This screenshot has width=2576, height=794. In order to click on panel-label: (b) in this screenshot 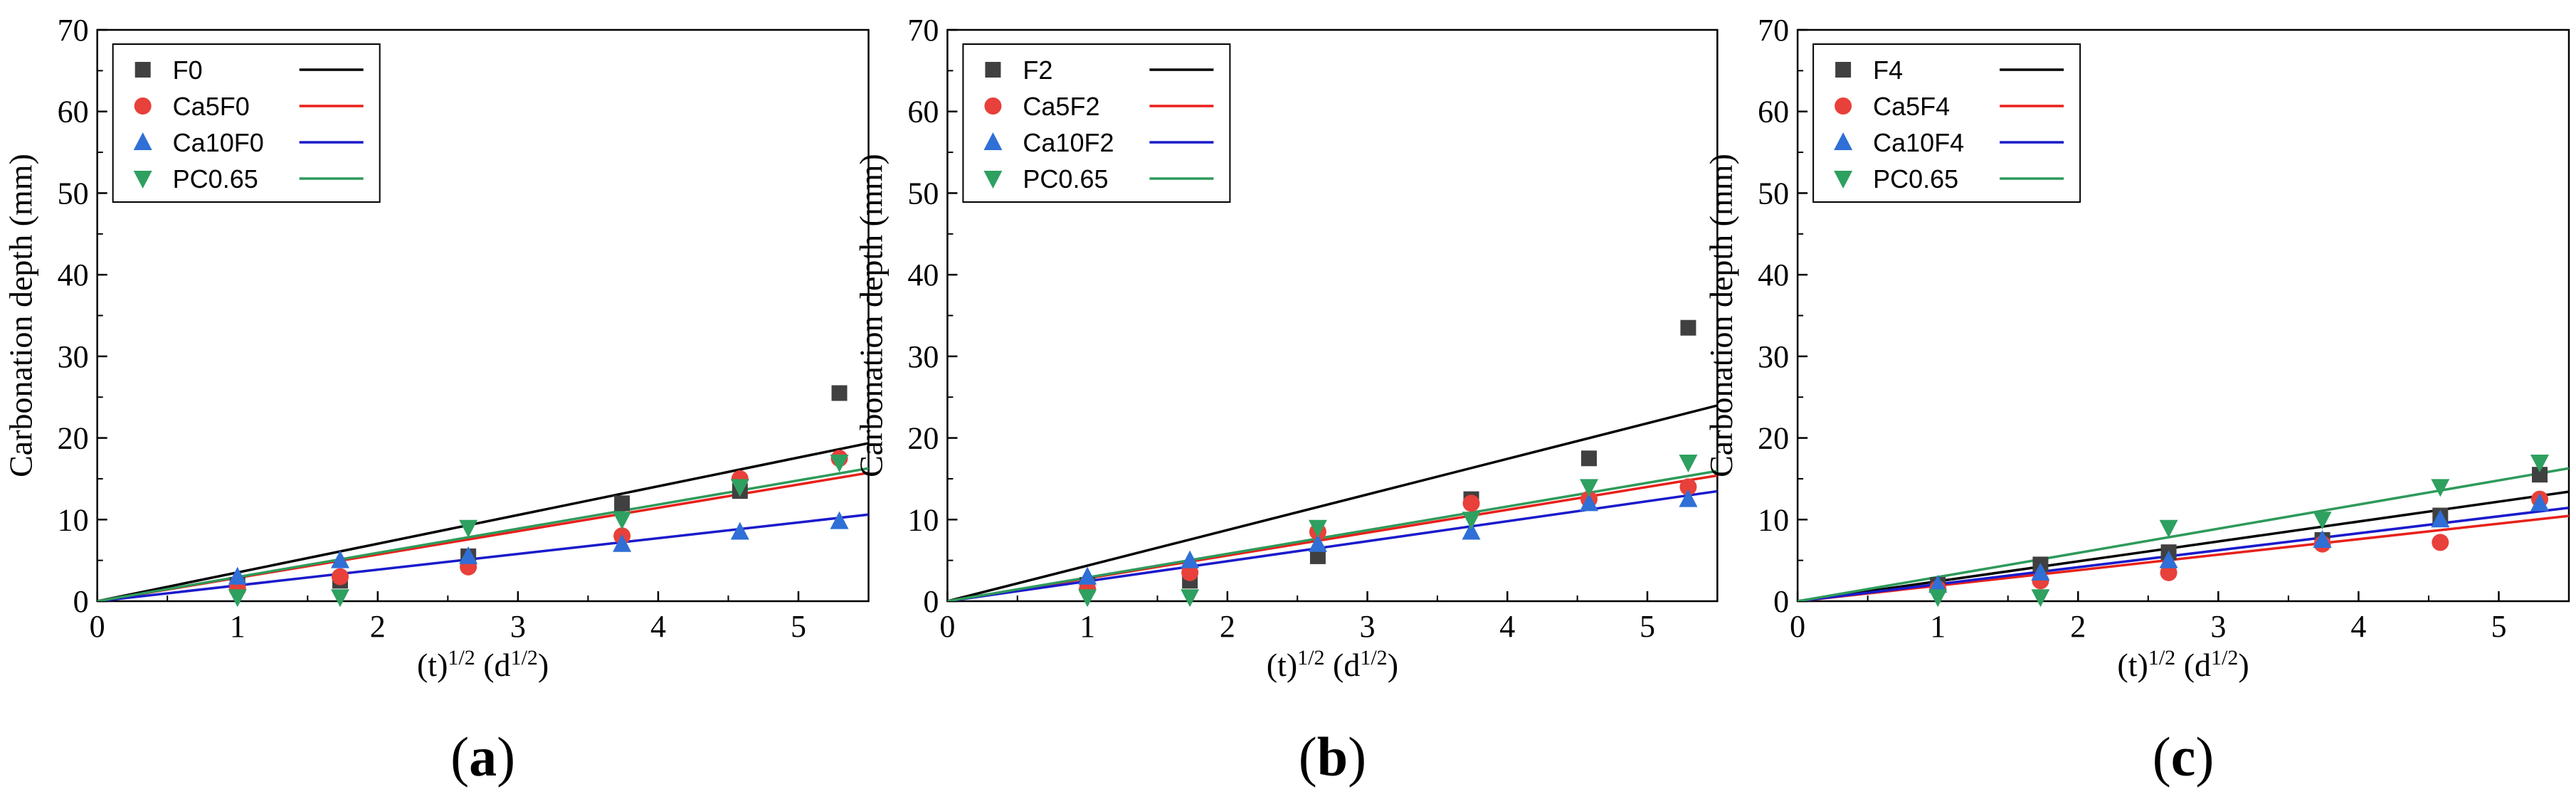, I will do `click(1332, 757)`.